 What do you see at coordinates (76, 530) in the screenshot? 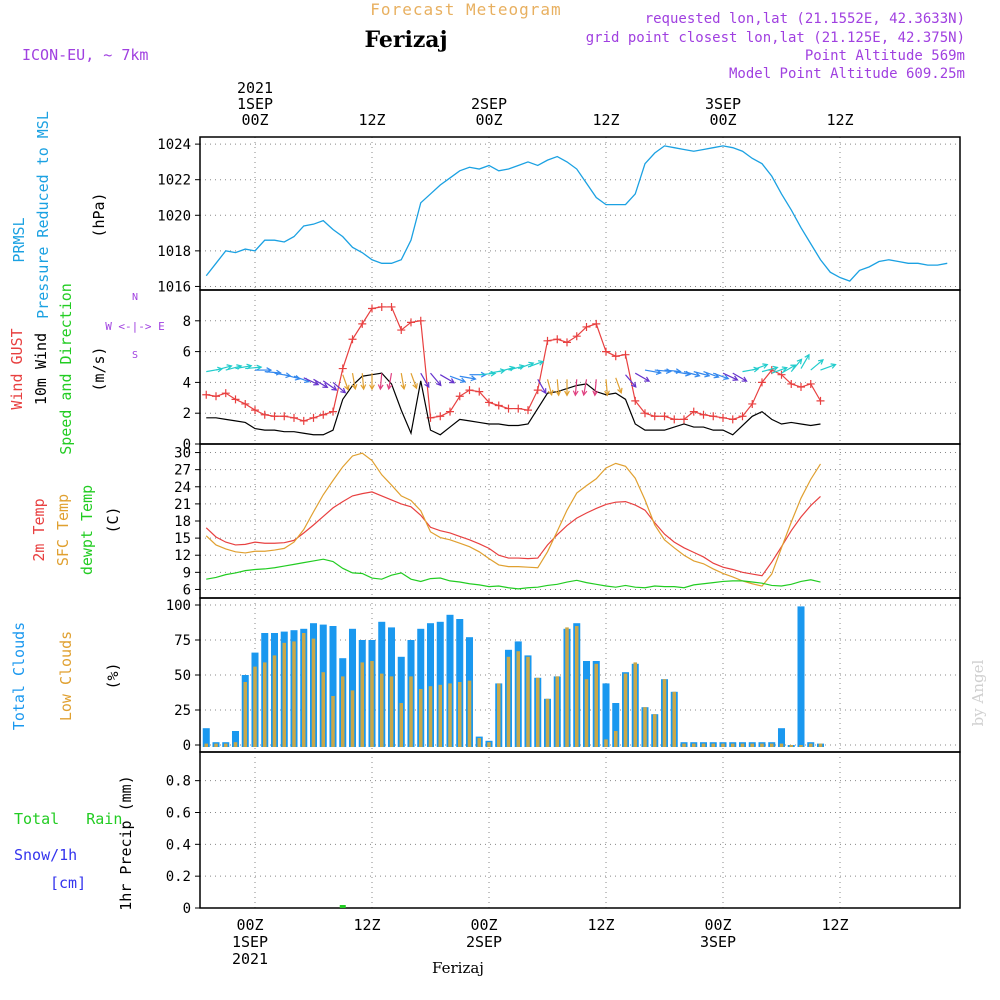
I see `temp-label-group: 2m Temp SFC Temp dewpt Temp (C)` at bounding box center [76, 530].